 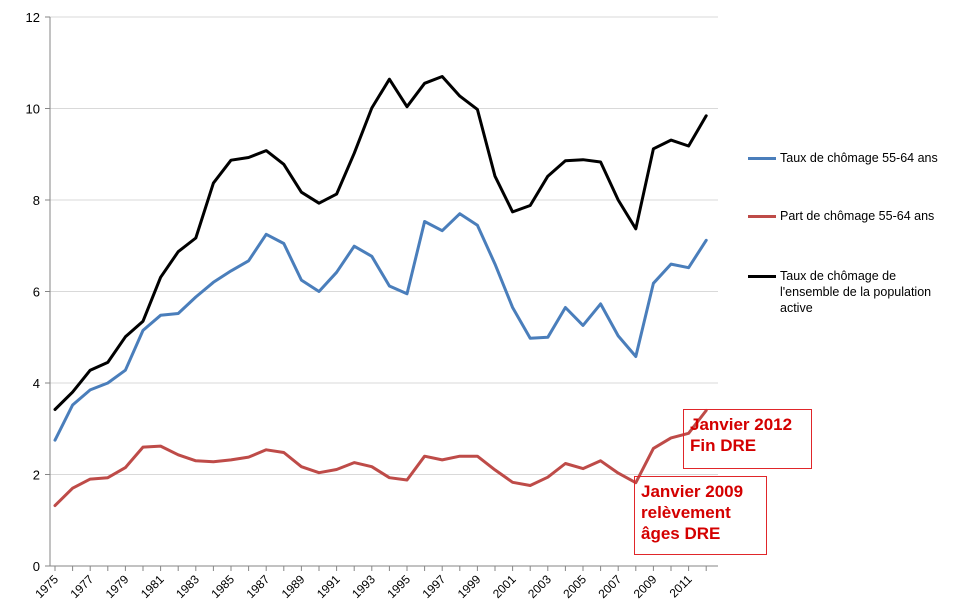 I want to click on x-tick-label: 1987, so click(x=258, y=586).